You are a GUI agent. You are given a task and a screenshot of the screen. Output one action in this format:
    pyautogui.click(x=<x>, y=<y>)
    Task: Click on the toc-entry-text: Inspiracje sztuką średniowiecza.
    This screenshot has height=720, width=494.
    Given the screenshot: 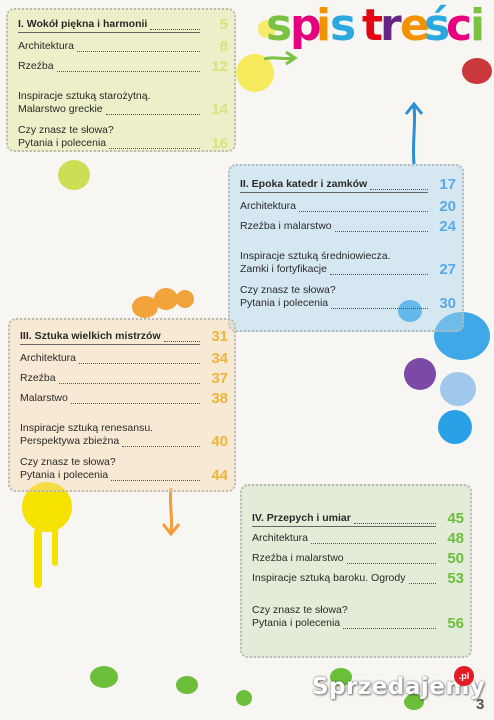 What is the action you would take?
    pyautogui.click(x=315, y=256)
    